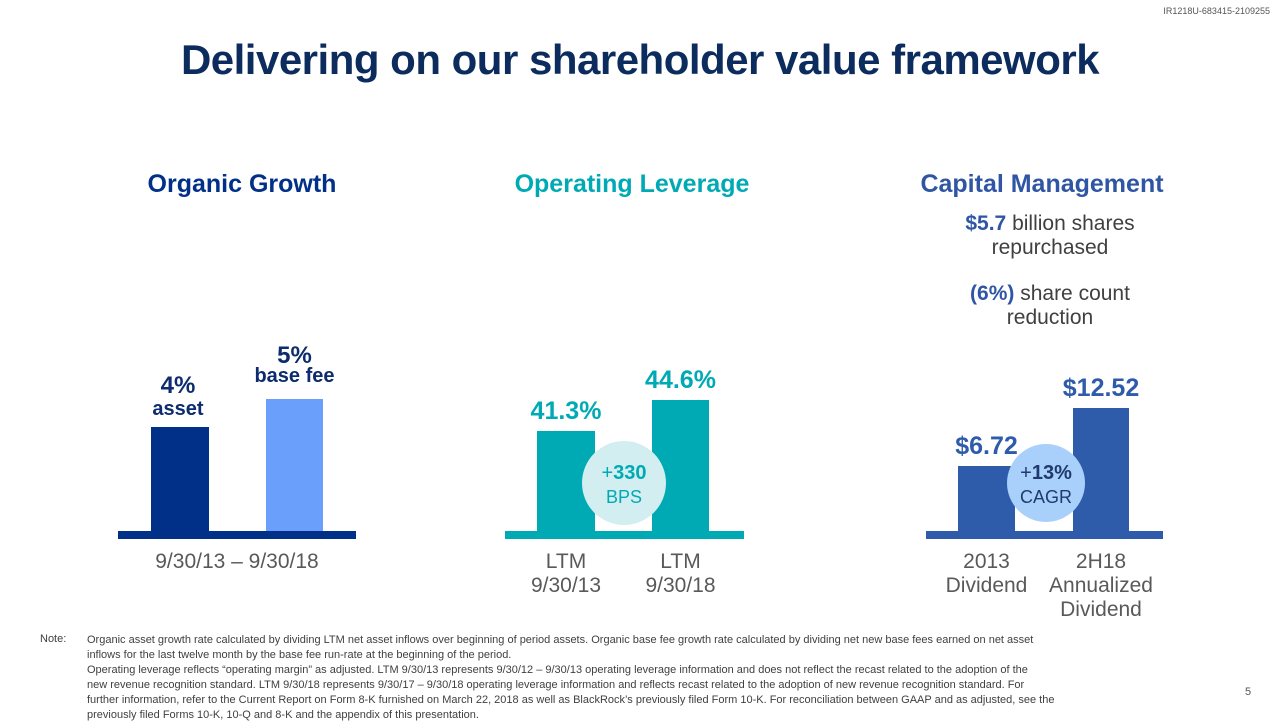 This screenshot has width=1280, height=723. Describe the element at coordinates (1070, 223) in the screenshot. I see `shares-repurchased-text: billion shares` at that location.